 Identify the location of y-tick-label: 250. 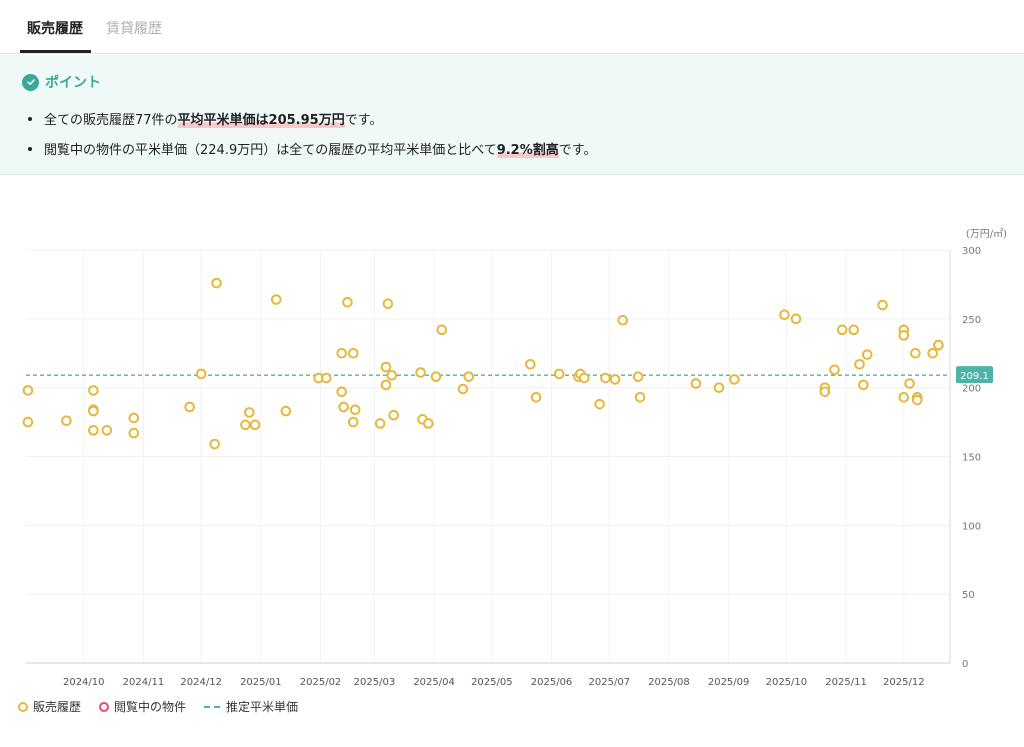
(971, 320).